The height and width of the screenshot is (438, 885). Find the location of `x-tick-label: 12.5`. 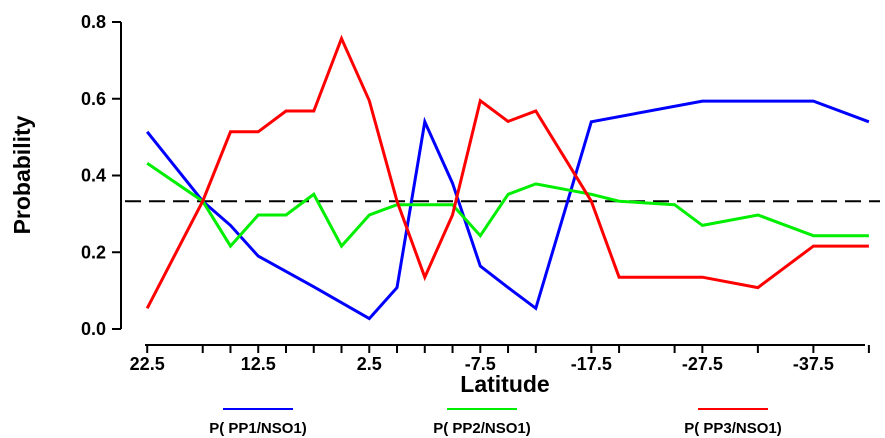

x-tick-label: 12.5 is located at coordinates (258, 364).